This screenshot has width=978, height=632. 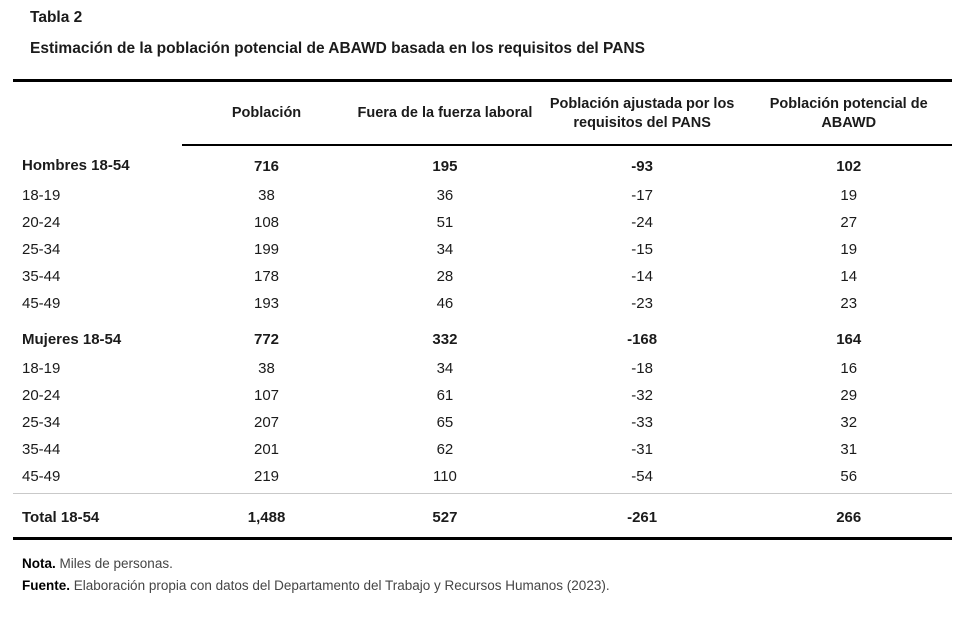 What do you see at coordinates (445, 449) in the screenshot?
I see `cell-fuera-fuerza: 62` at bounding box center [445, 449].